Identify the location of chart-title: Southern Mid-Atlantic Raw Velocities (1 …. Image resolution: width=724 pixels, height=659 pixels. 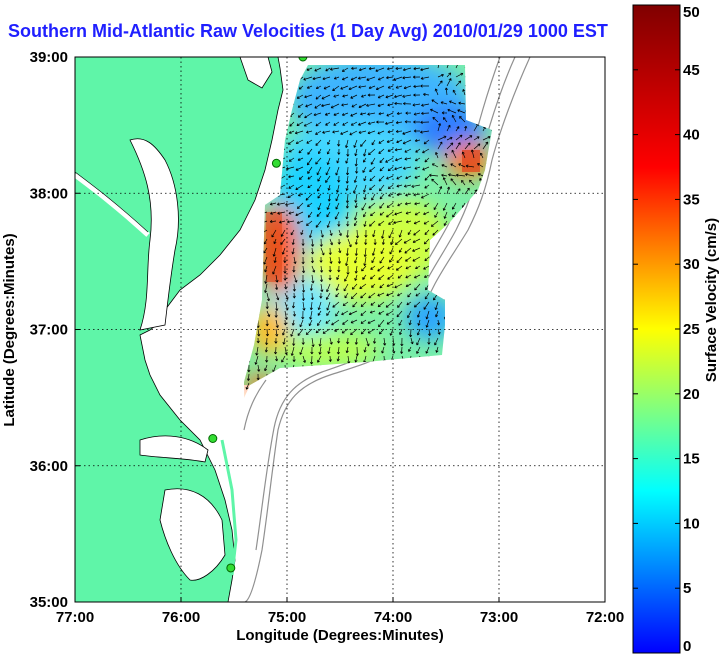
(308, 31).